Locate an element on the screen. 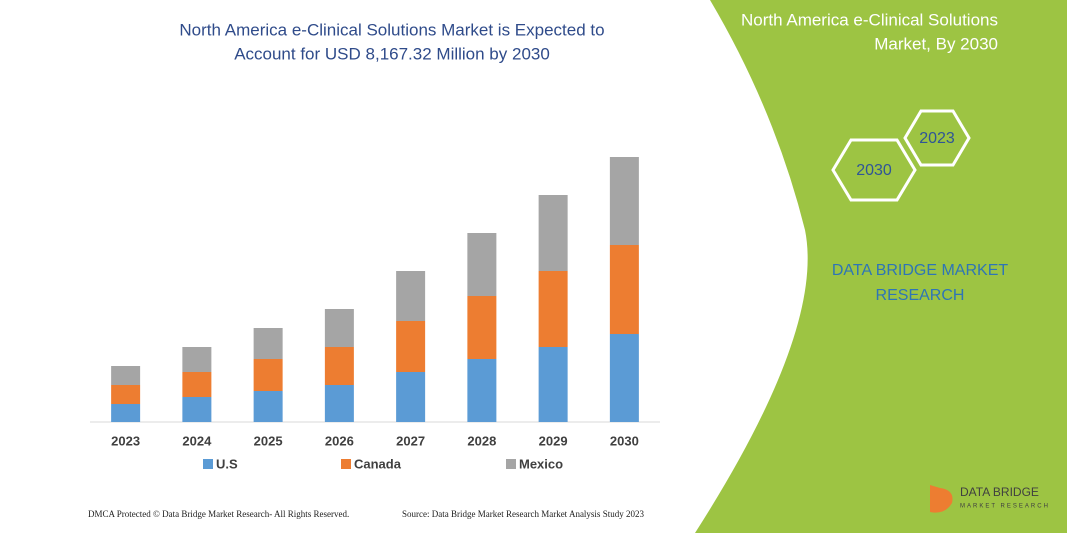 This screenshot has height=533, width=1067. x-tick-label: 2025 is located at coordinates (268, 440).